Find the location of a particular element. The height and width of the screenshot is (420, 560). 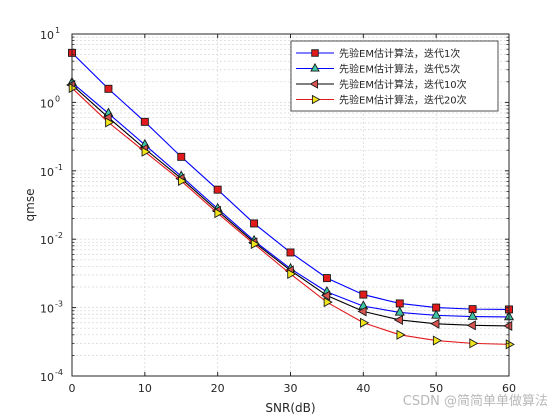

legend-item: 先验EM估计算法，迭代10次 is located at coordinates (381, 84).